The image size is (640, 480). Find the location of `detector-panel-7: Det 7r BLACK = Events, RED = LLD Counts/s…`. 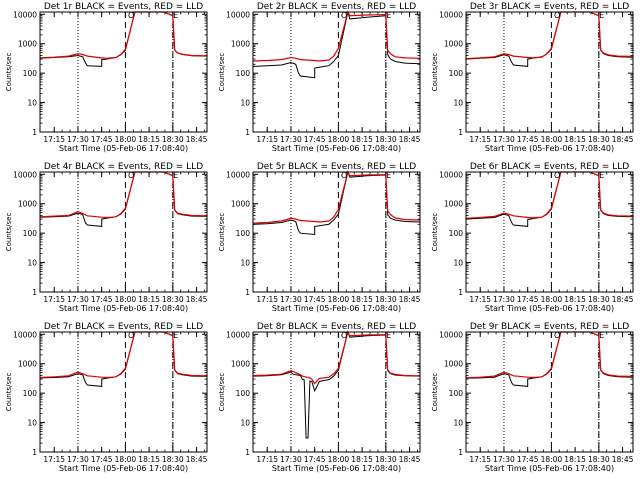

detector-panel-7: Det 7r BLACK = Events, RED = LLD Counts/s… is located at coordinates (106, 397).